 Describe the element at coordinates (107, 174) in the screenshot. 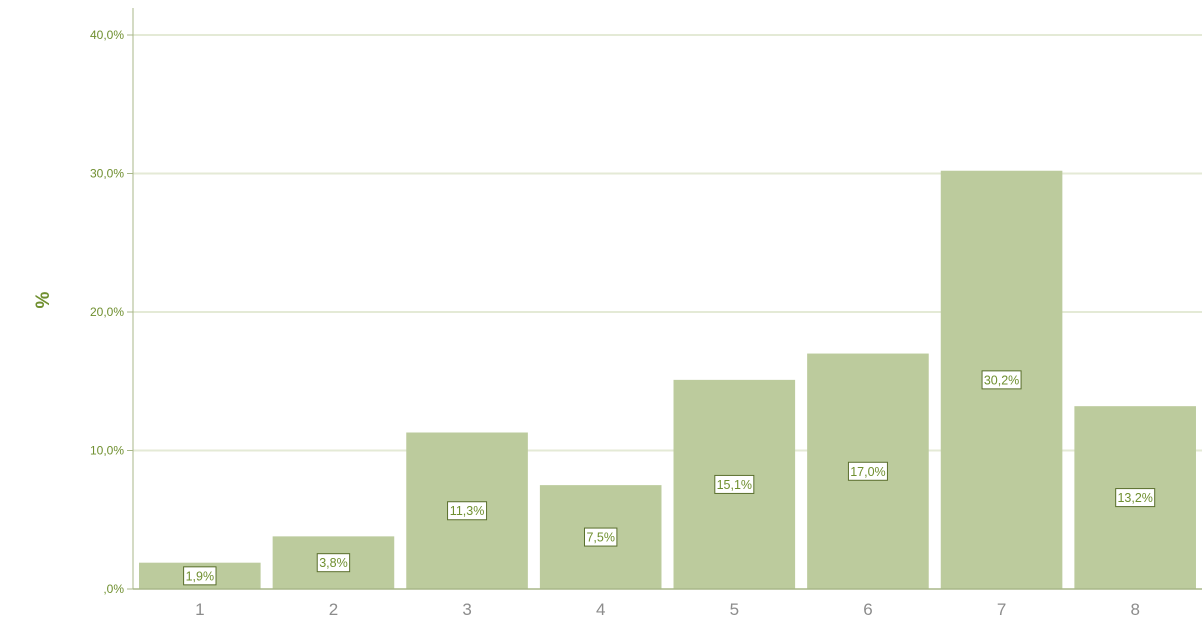

I see `y-tick-label: 30,0%` at that location.